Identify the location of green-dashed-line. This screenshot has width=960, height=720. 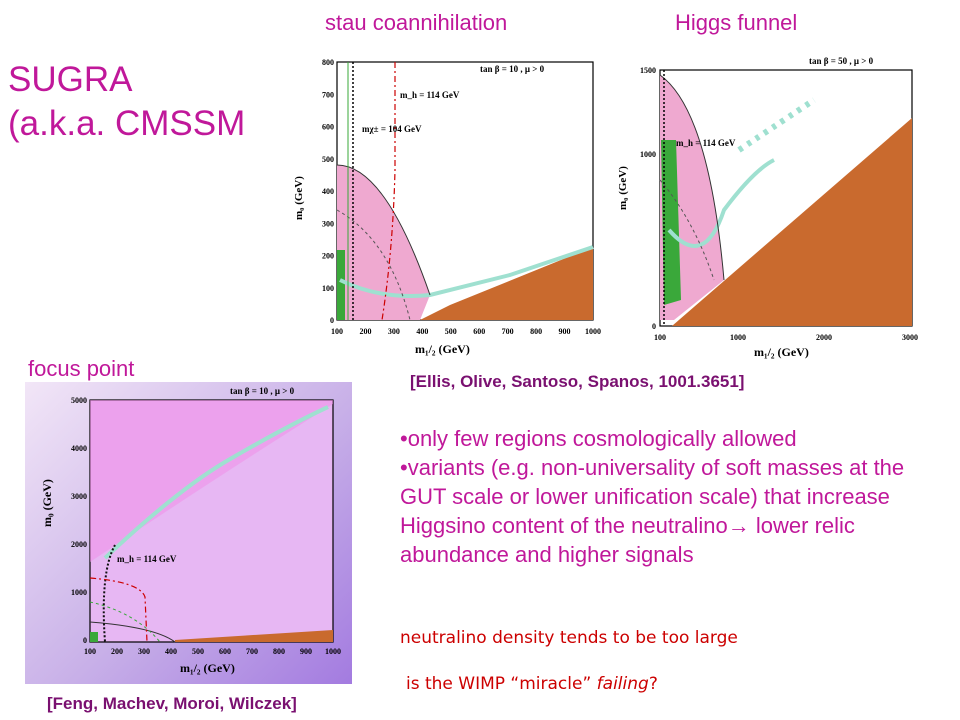
(125, 622).